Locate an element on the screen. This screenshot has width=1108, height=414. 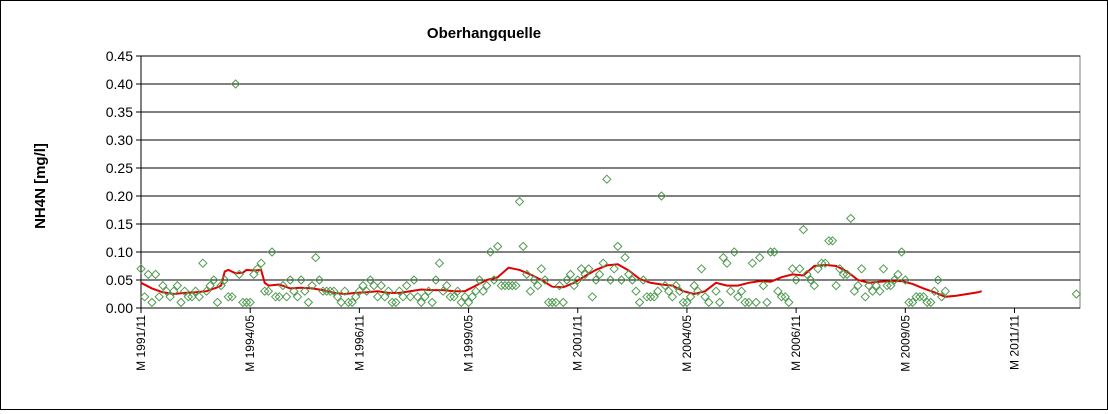
x-tick-label: M 1991/11 is located at coordinates (141, 343).